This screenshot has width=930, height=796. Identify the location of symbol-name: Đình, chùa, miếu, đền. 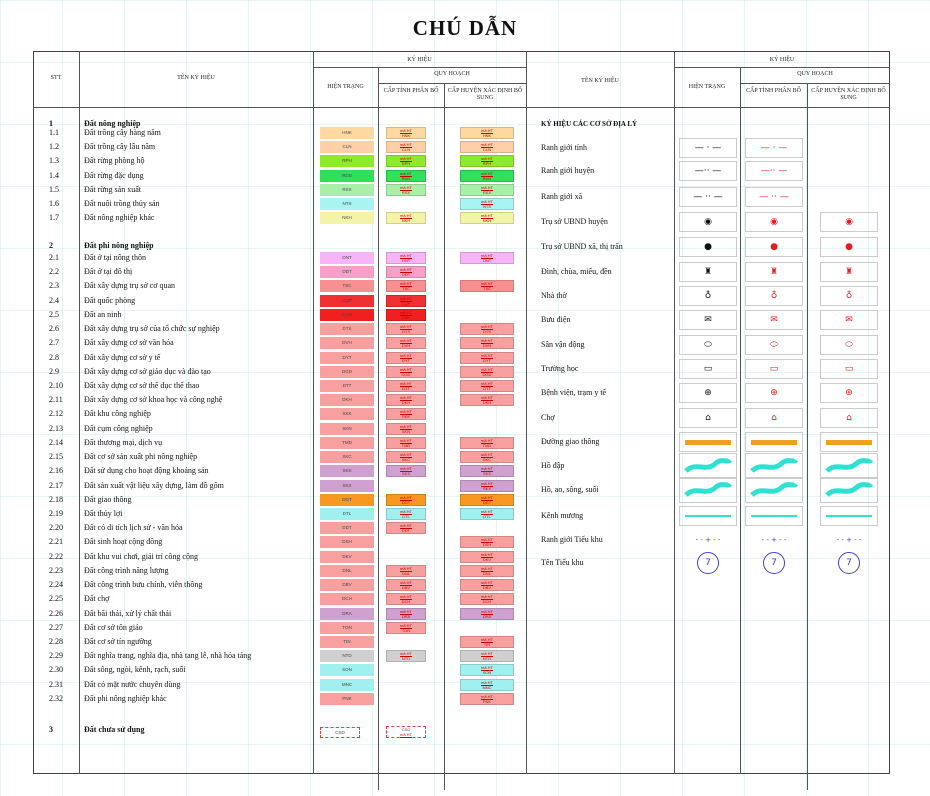
(576, 271).